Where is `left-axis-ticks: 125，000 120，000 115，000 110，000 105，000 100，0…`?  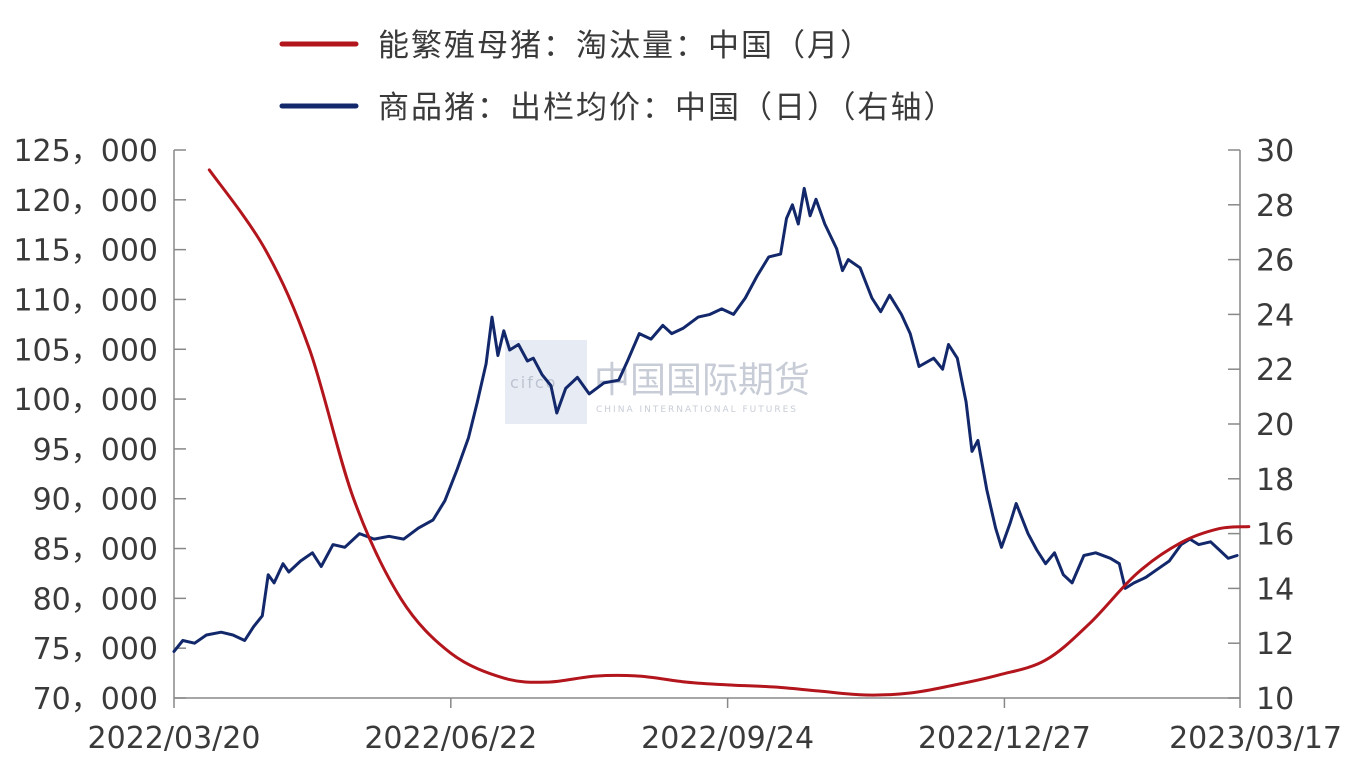
left-axis-ticks: 125，000 120，000 115，000 110，000 105，000 100，0… is located at coordinates (99, 425).